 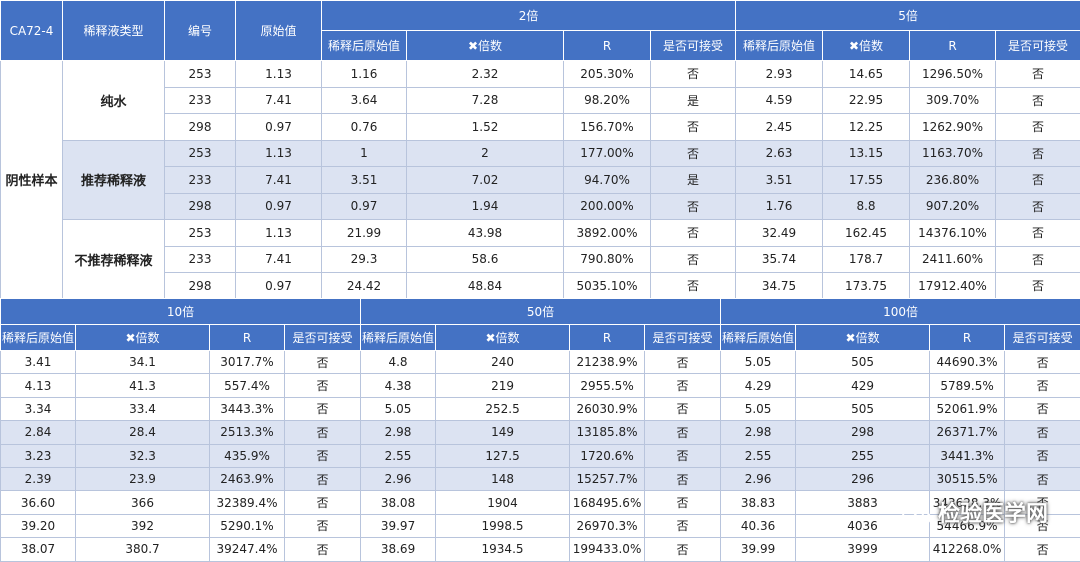 What do you see at coordinates (866, 127) in the screenshot?
I see `table-cell: 12.25` at bounding box center [866, 127].